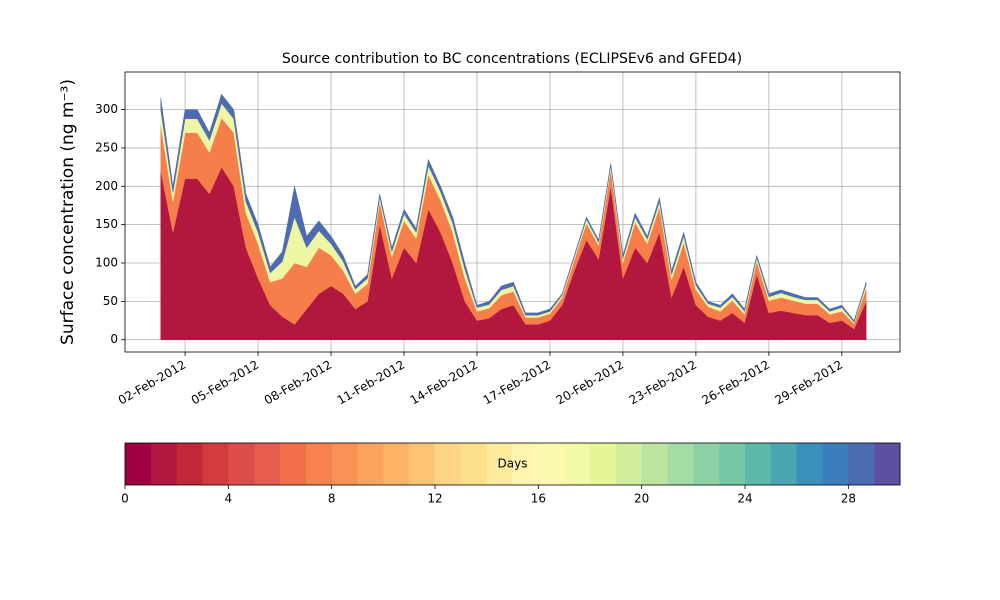 The image size is (1000, 600). I want to click on y-tick-label: 100, so click(106, 263).